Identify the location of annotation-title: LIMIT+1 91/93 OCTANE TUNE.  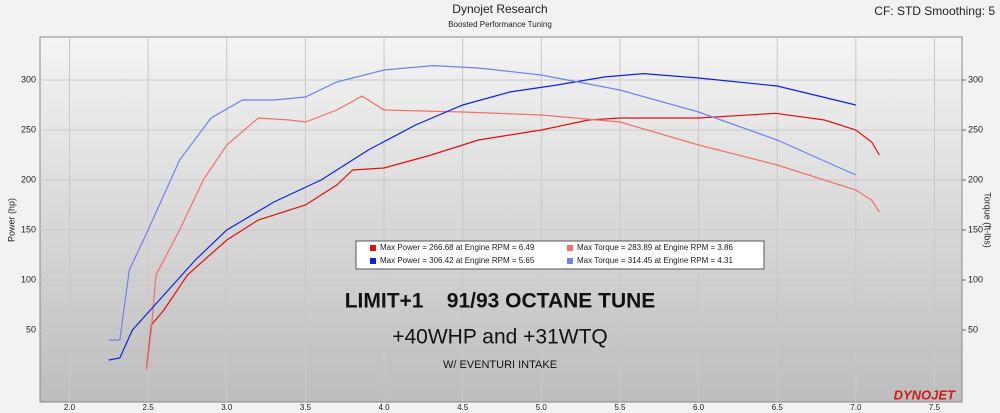
(500, 301).